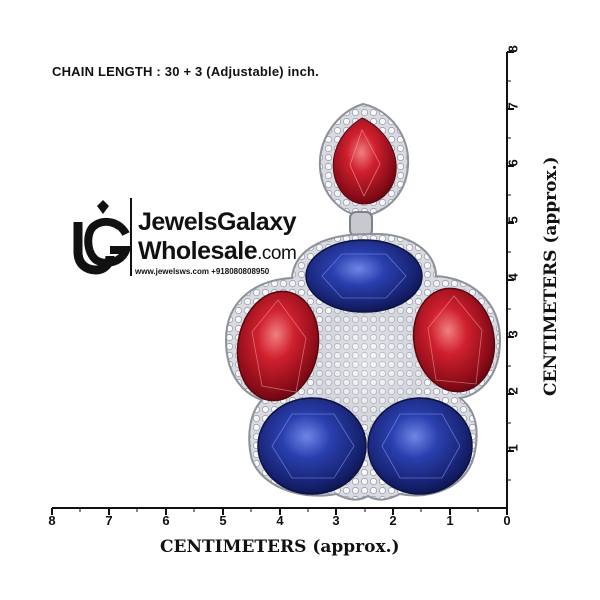  What do you see at coordinates (450, 520) in the screenshot?
I see `x-tick-label: 1` at bounding box center [450, 520].